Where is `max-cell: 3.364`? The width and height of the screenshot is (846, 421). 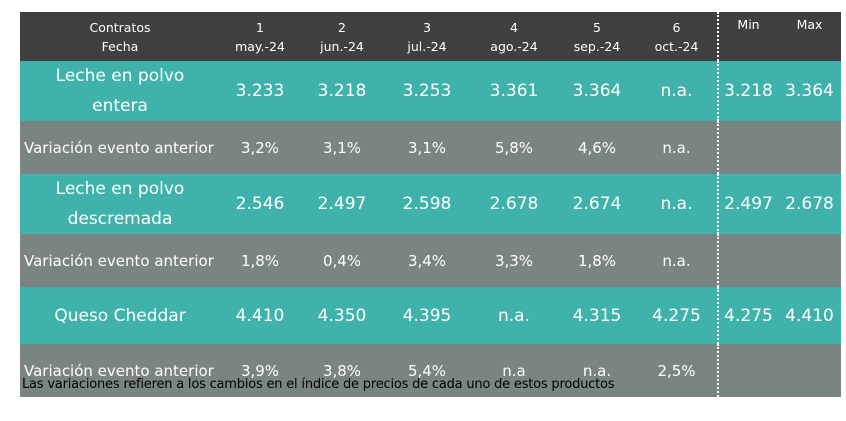
max-cell: 3.364 is located at coordinates (809, 91).